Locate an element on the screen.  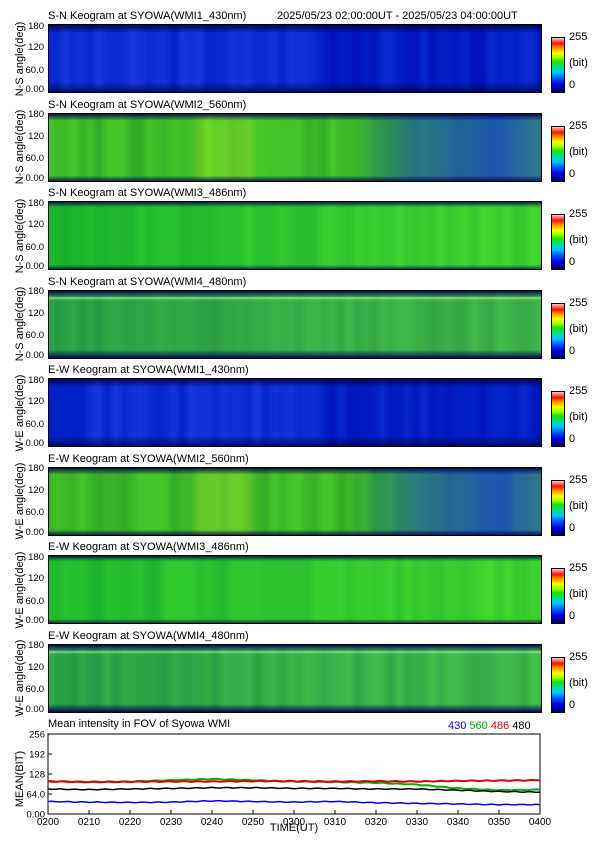
keogram-title: S-N Keogram at SYOWA(WMI1_430nm) is located at coordinates (147, 16).